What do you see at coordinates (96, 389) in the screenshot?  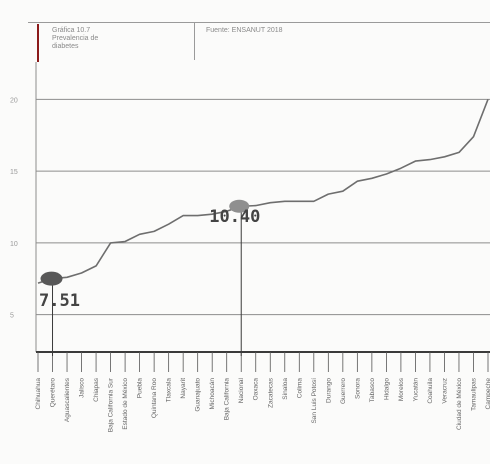 I see `x-tick-label-4: Chiapas` at bounding box center [96, 389].